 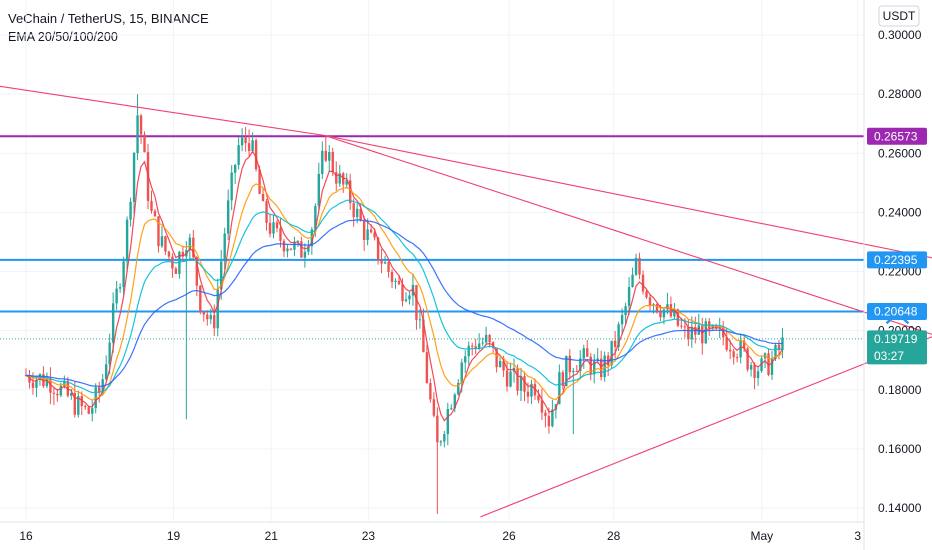 I want to click on level-price-tag-label: 0.26573, so click(x=896, y=136).